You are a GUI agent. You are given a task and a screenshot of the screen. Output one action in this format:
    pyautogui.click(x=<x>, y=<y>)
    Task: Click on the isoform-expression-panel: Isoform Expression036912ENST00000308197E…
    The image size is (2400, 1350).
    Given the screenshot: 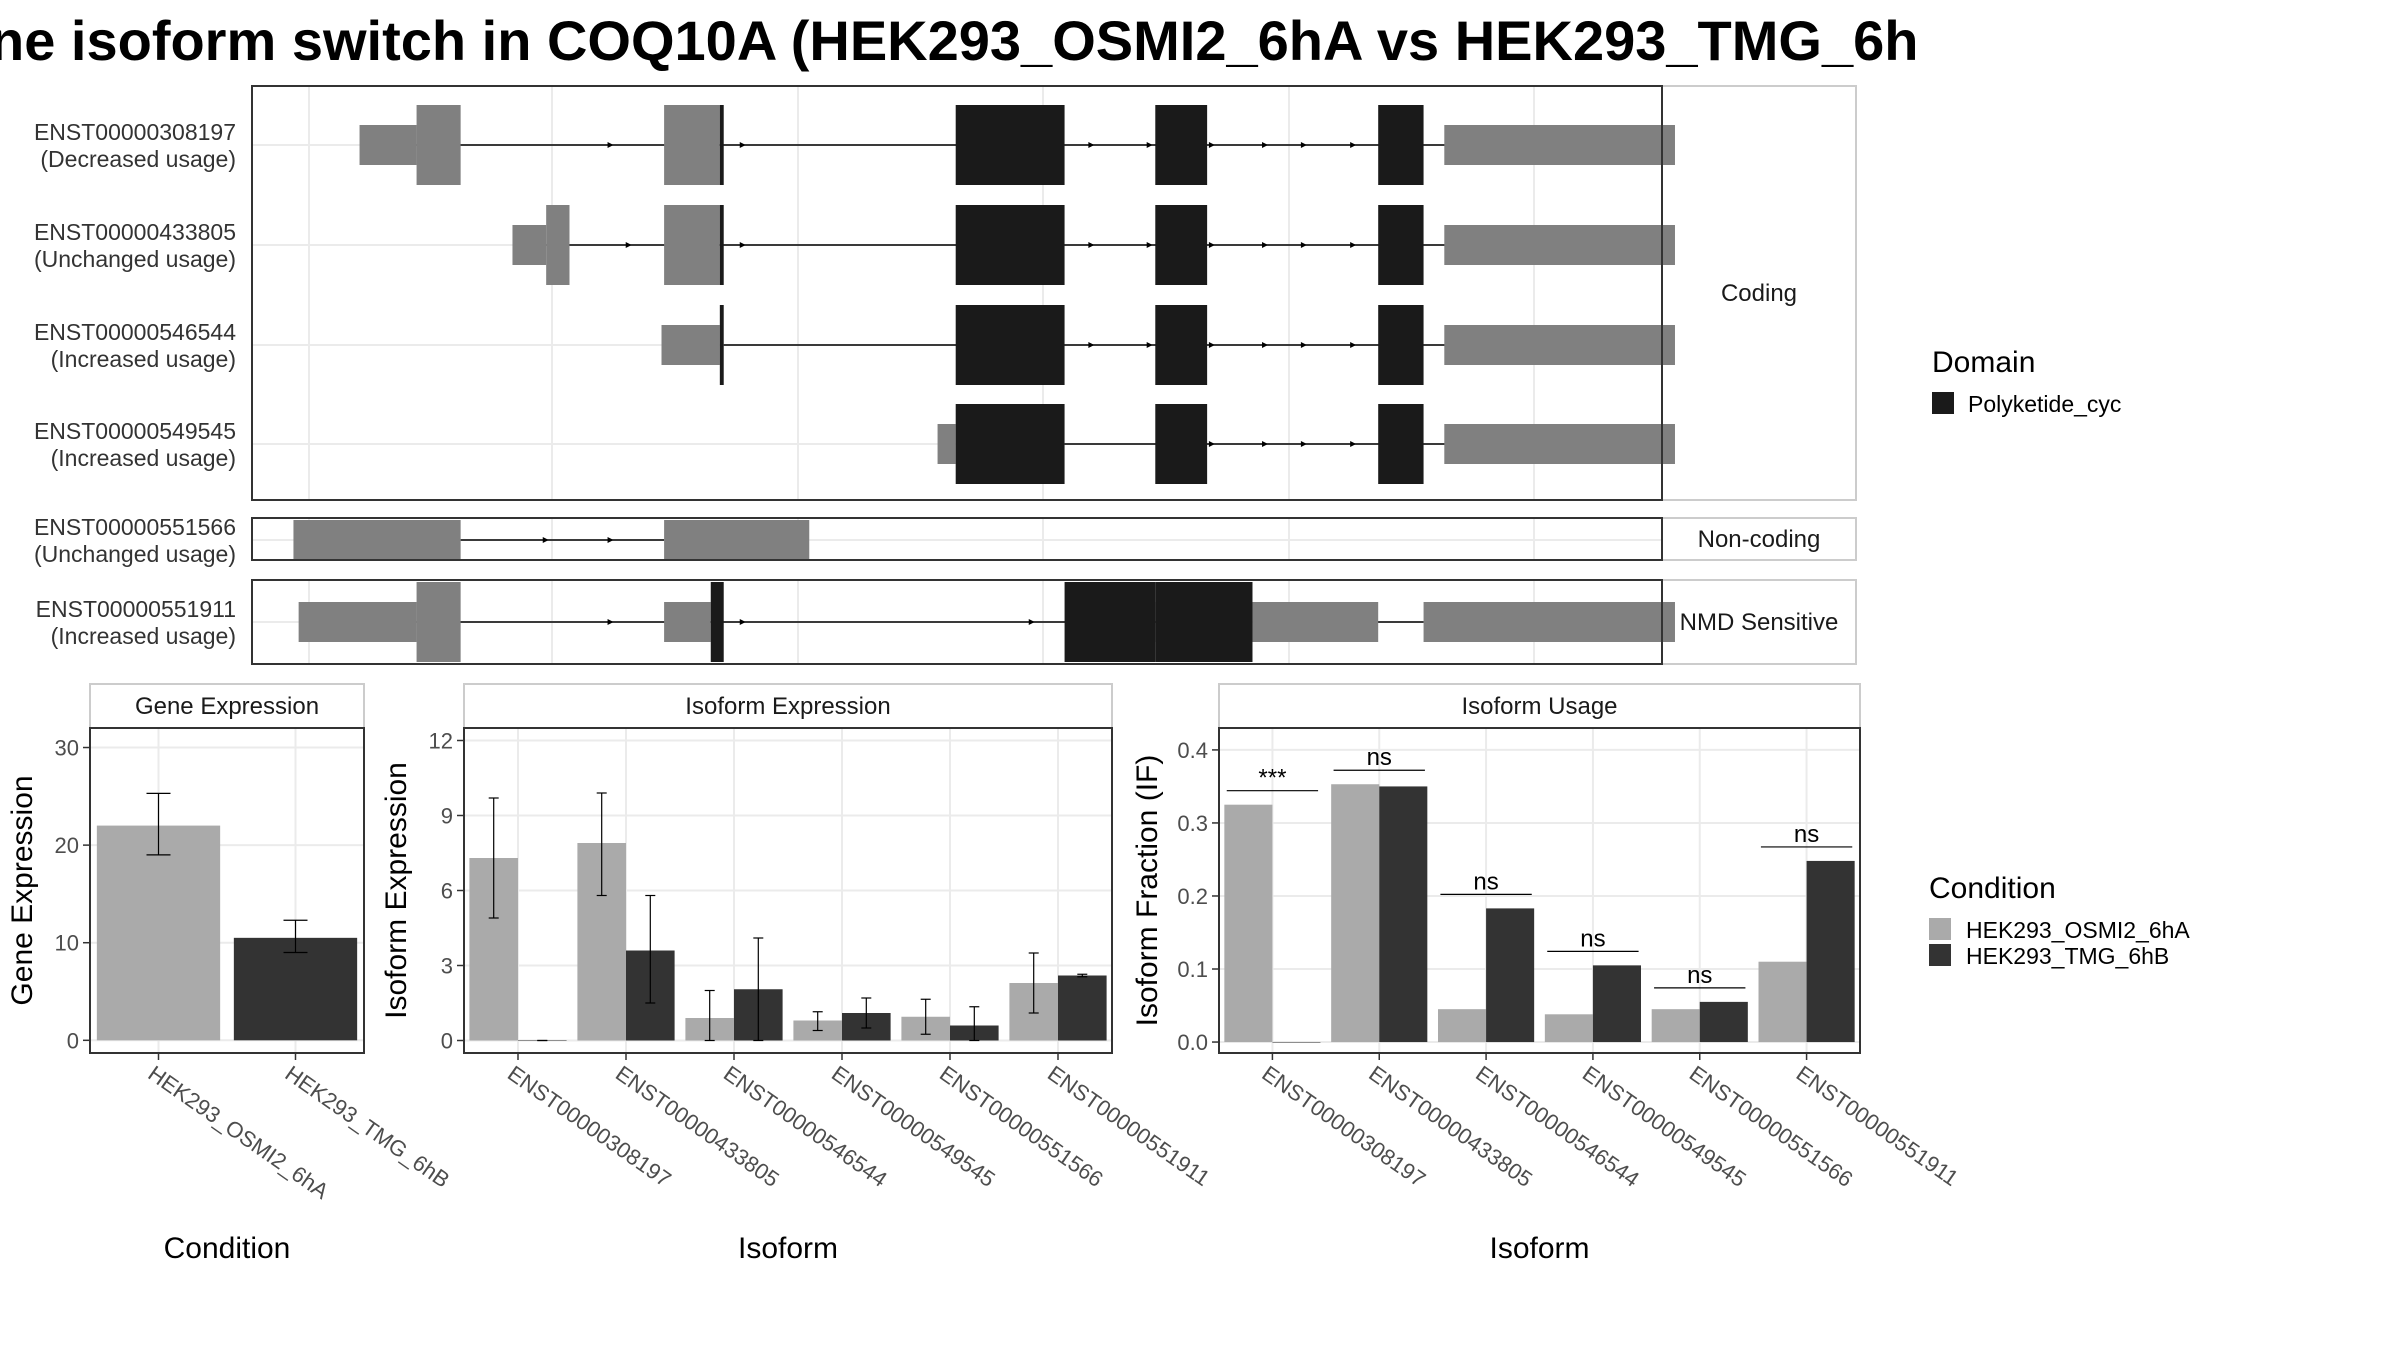 What is the action you would take?
    pyautogui.click(x=797, y=974)
    